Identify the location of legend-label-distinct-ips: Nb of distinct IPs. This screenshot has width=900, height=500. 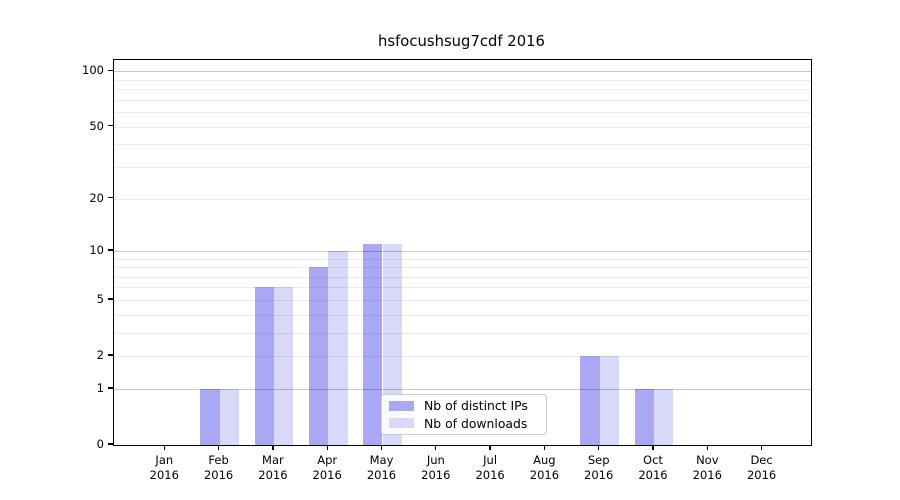
(476, 406).